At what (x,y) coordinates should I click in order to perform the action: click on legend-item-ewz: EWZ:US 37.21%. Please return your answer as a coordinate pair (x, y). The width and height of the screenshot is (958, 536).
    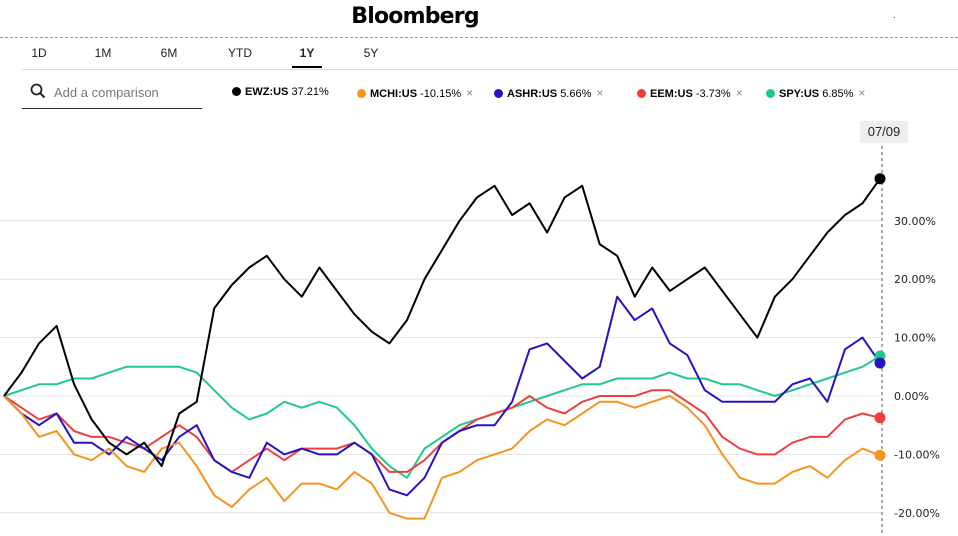
    Looking at the image, I should click on (280, 92).